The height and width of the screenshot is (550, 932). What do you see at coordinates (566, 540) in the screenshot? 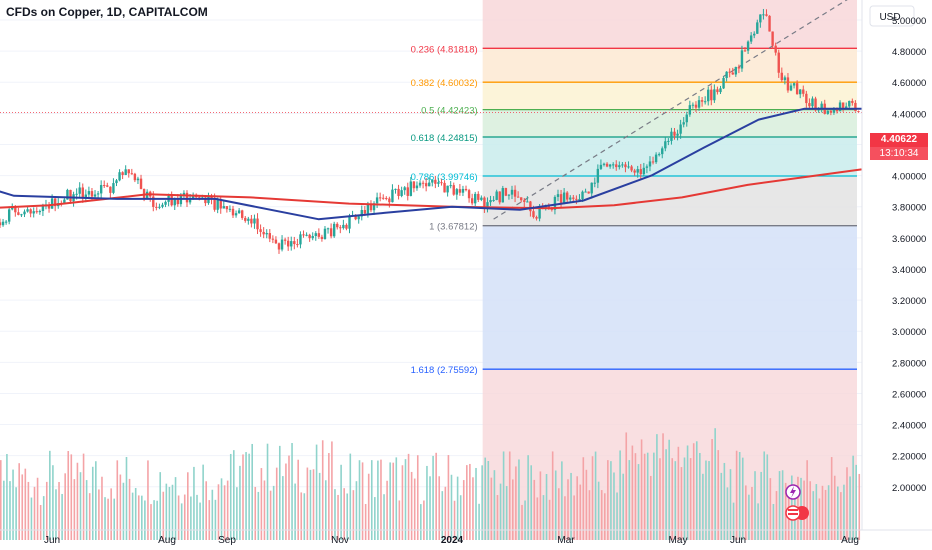
I see `time-tick-label: Mar` at bounding box center [566, 540].